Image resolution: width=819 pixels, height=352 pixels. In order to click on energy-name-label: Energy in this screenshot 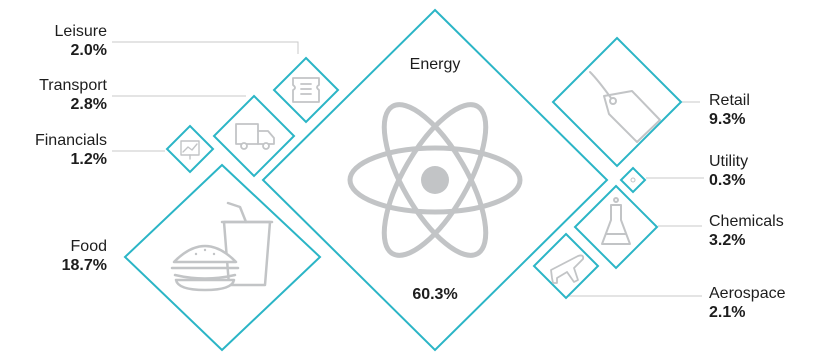, I will do `click(435, 64)`.